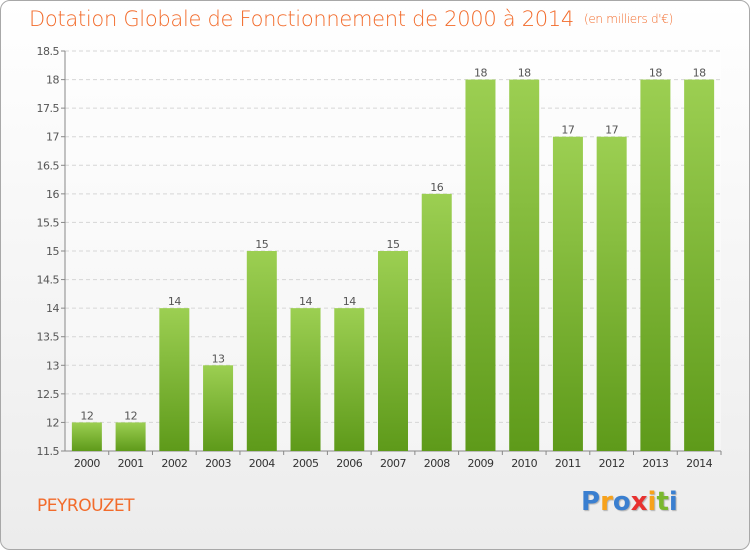 This screenshot has height=550, width=750. I want to click on data-label-2008: 16, so click(436, 187).